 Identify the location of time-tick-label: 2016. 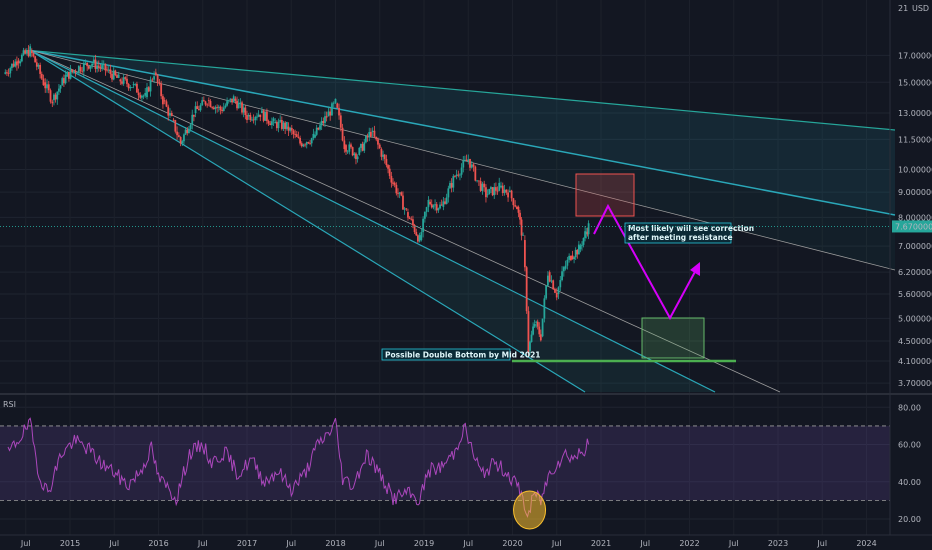
(158, 543).